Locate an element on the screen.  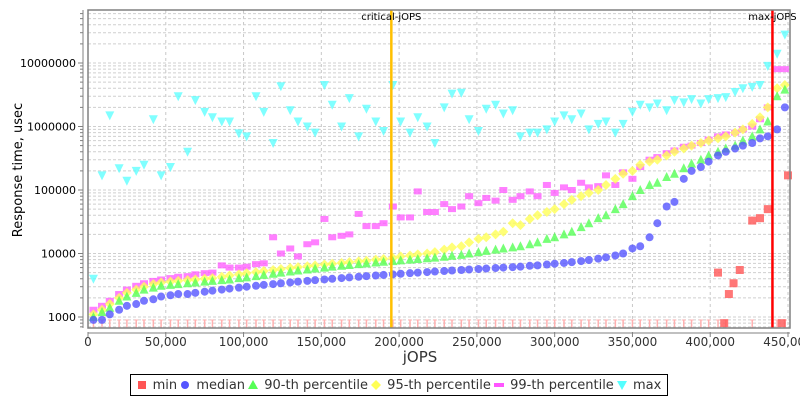
x-tick-label: 300,000 is located at coordinates (555, 342).